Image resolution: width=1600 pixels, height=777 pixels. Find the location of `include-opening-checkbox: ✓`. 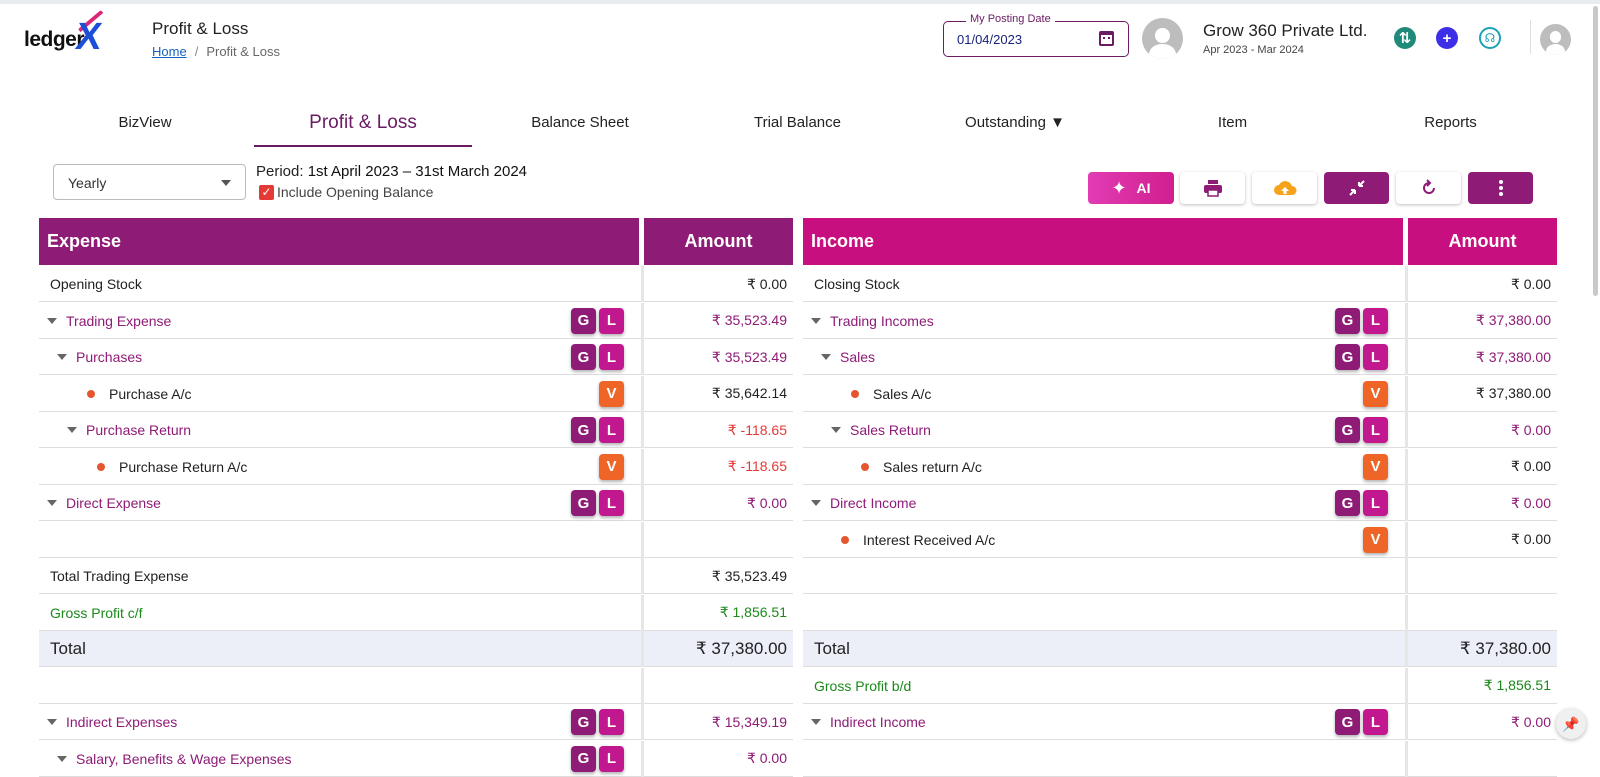

include-opening-checkbox: ✓ is located at coordinates (266, 192).